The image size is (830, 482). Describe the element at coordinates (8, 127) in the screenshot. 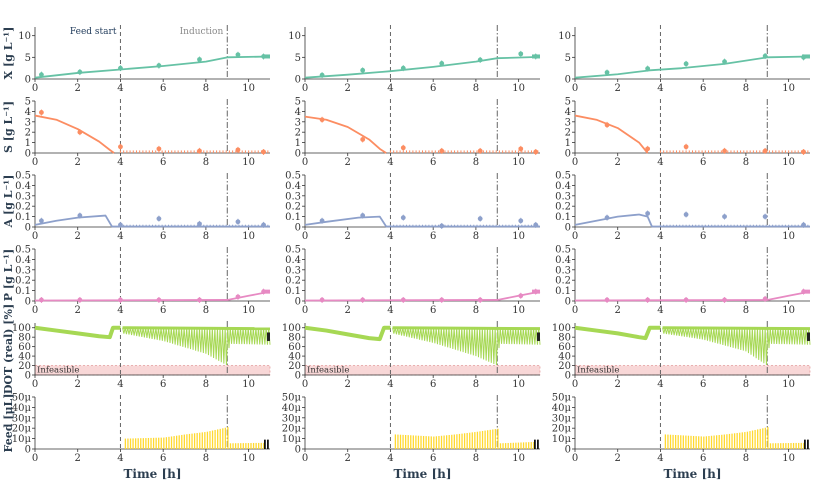

I see `y-axis-label: S [g L⁻¹]` at that location.